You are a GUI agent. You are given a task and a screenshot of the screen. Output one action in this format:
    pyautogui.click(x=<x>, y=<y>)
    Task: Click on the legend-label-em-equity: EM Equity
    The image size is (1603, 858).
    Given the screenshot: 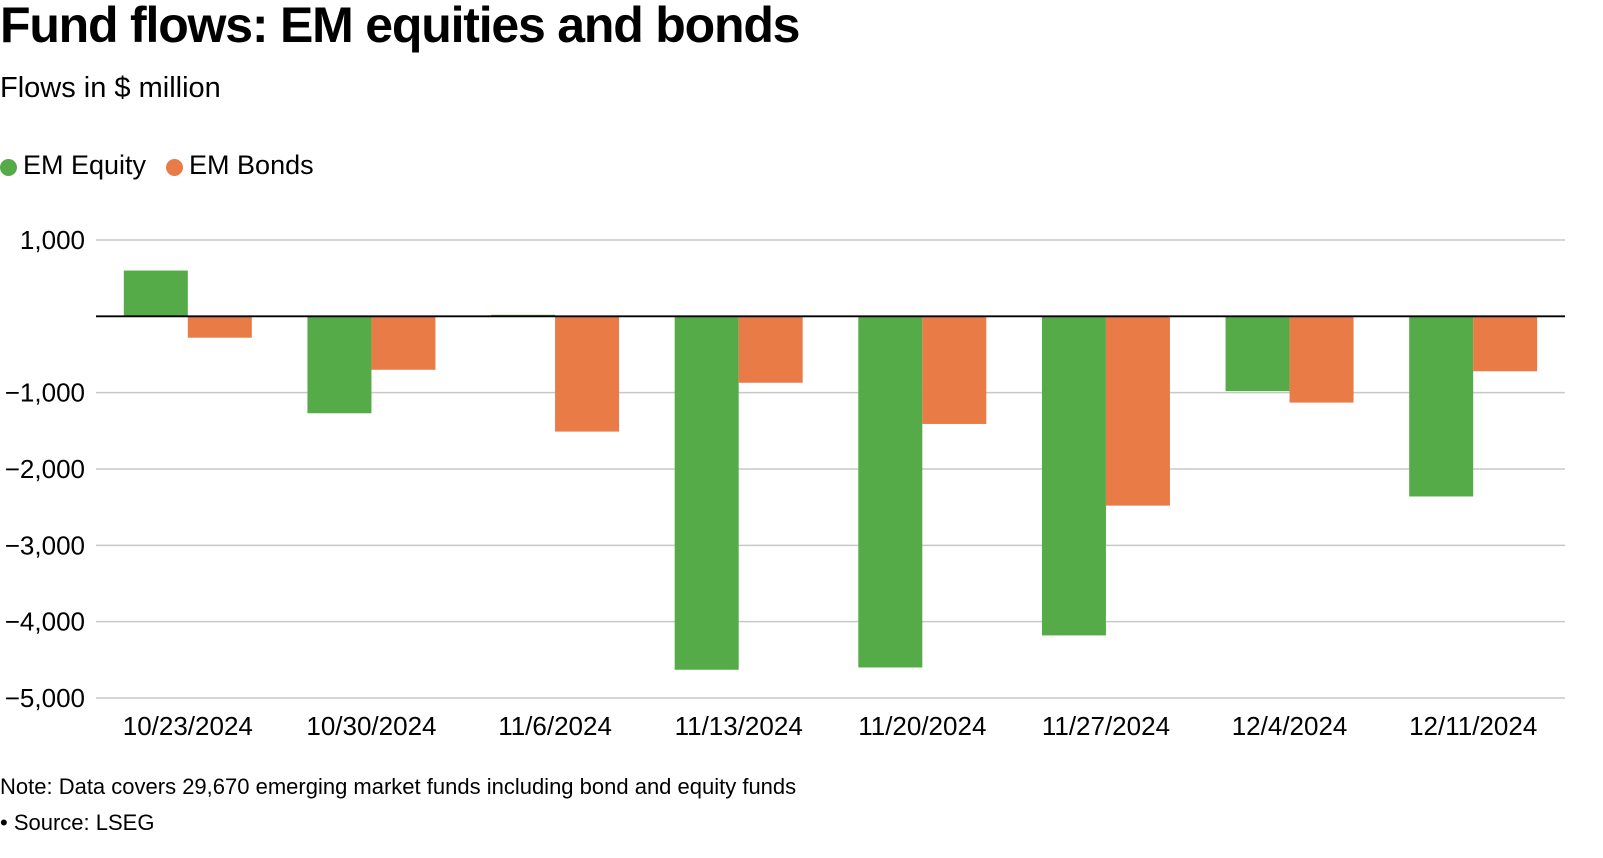 What is the action you would take?
    pyautogui.click(x=85, y=165)
    